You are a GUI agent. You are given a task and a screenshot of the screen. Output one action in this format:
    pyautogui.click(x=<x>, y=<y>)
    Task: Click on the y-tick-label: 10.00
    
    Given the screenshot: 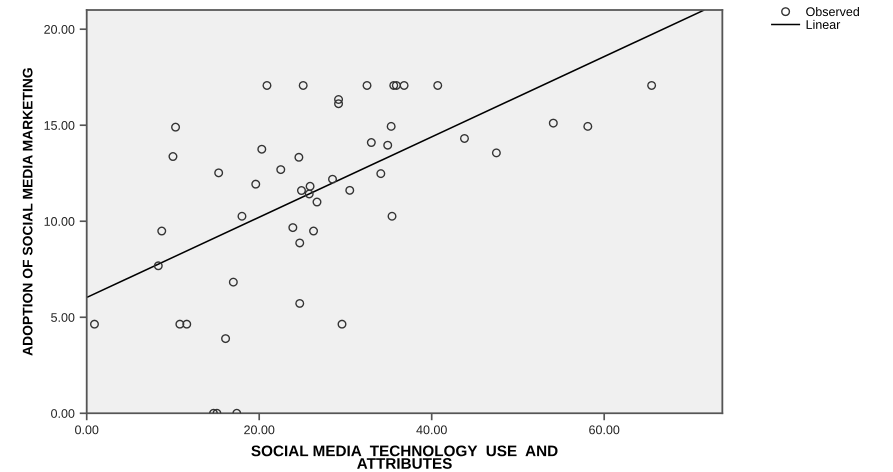 What is the action you would take?
    pyautogui.click(x=59, y=221)
    